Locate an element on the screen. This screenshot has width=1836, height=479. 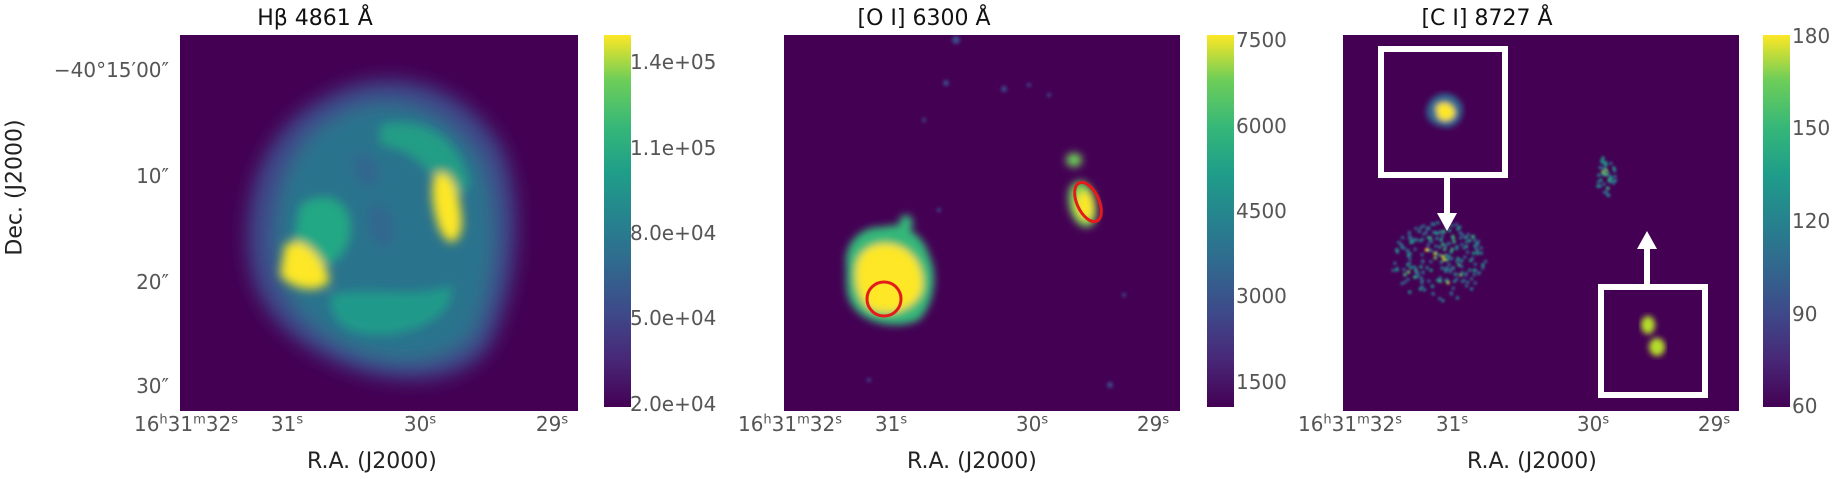
x-tick-p1-1: 16h31m32s is located at coordinates (186, 424).